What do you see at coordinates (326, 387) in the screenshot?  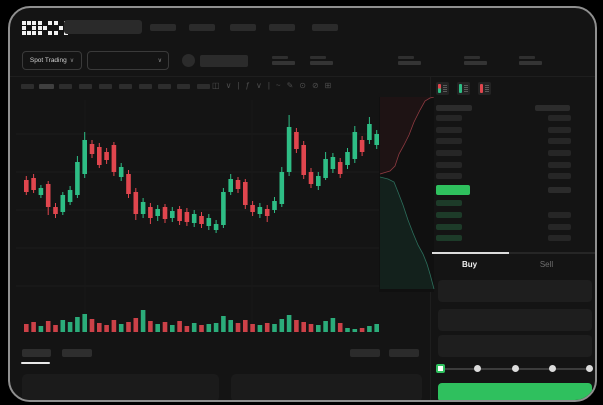 I see `bottom-panel-right` at bounding box center [326, 387].